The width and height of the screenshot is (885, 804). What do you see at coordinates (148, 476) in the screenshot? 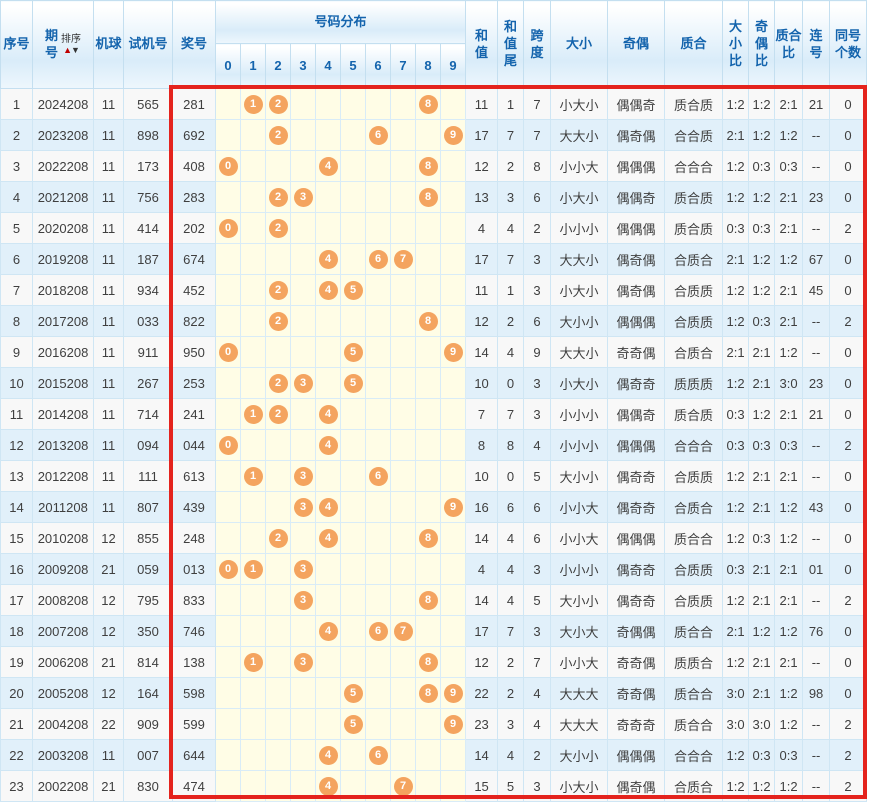
I see `test-number-cell: 111` at bounding box center [148, 476].